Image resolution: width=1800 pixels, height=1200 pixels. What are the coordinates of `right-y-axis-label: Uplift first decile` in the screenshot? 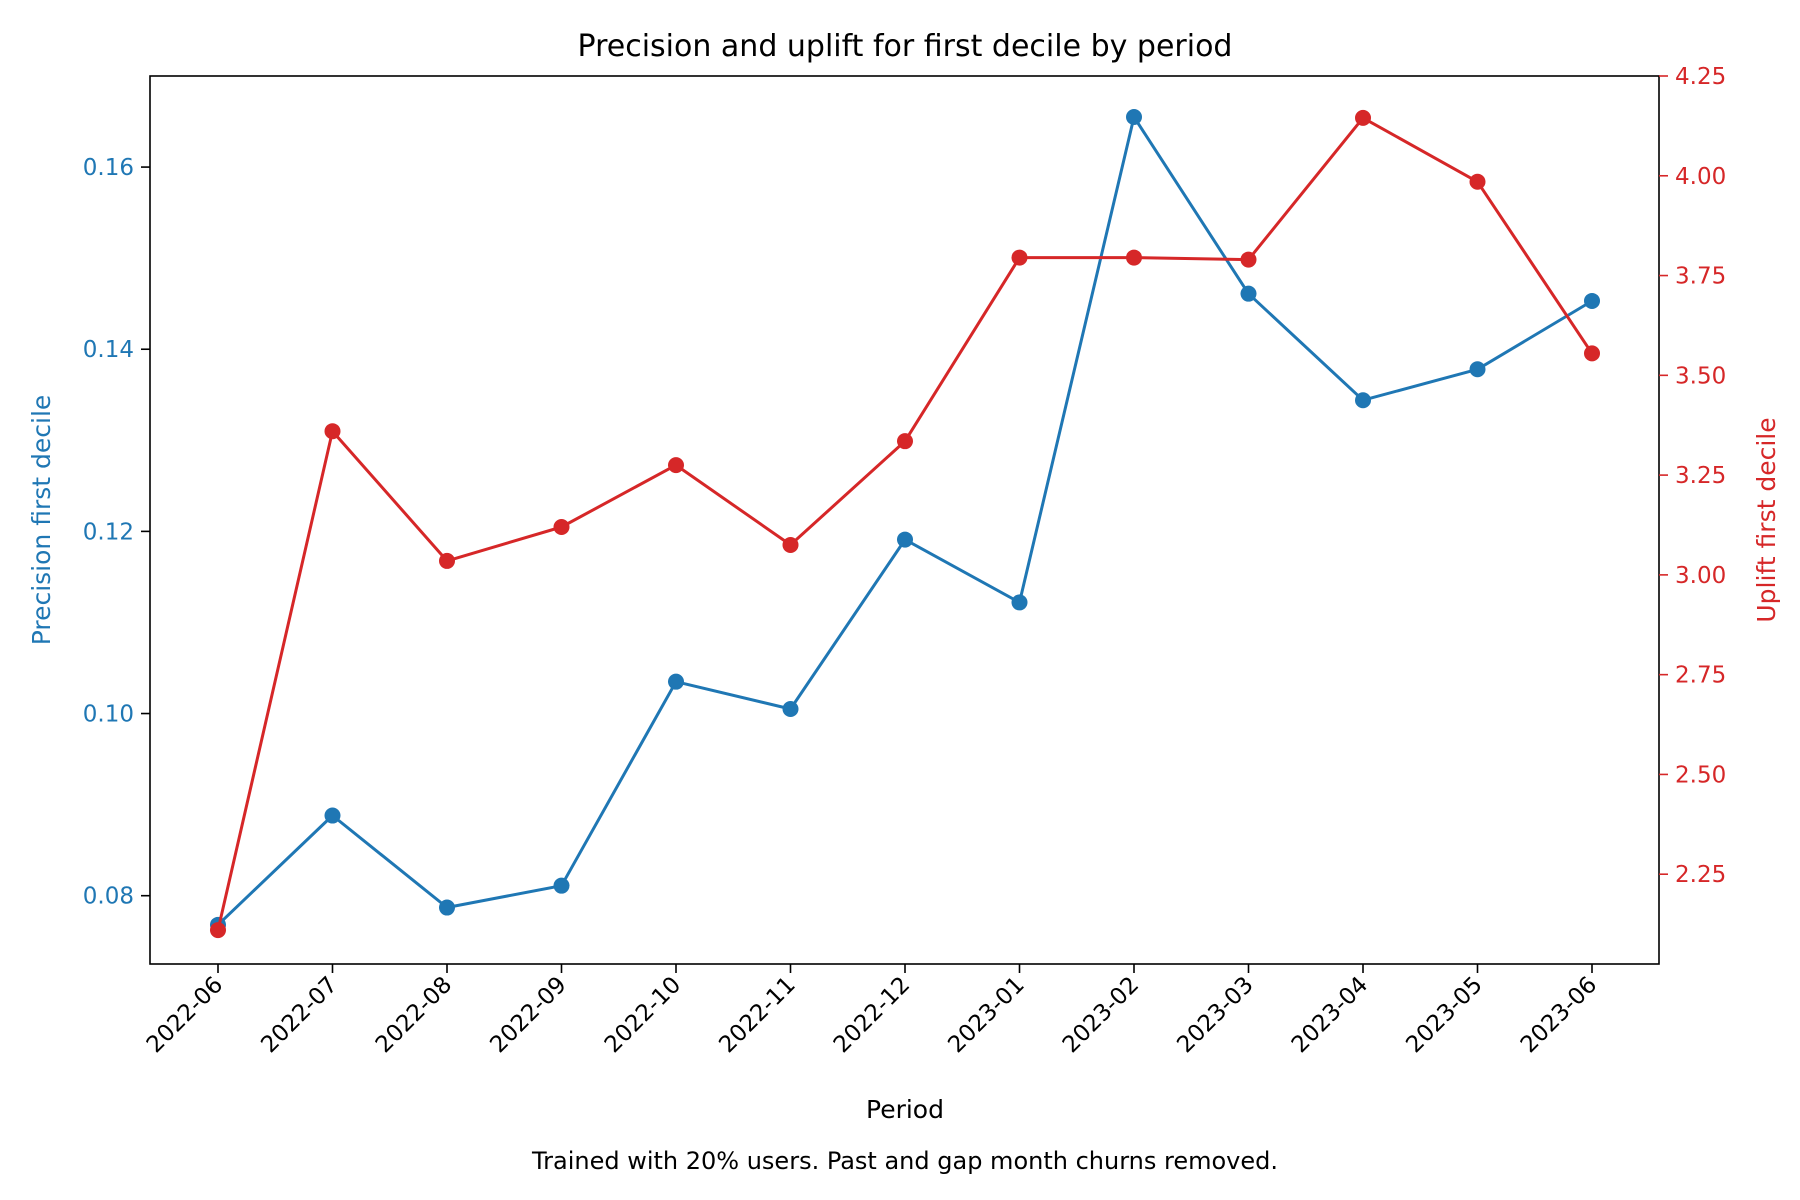 It's located at (1766, 519).